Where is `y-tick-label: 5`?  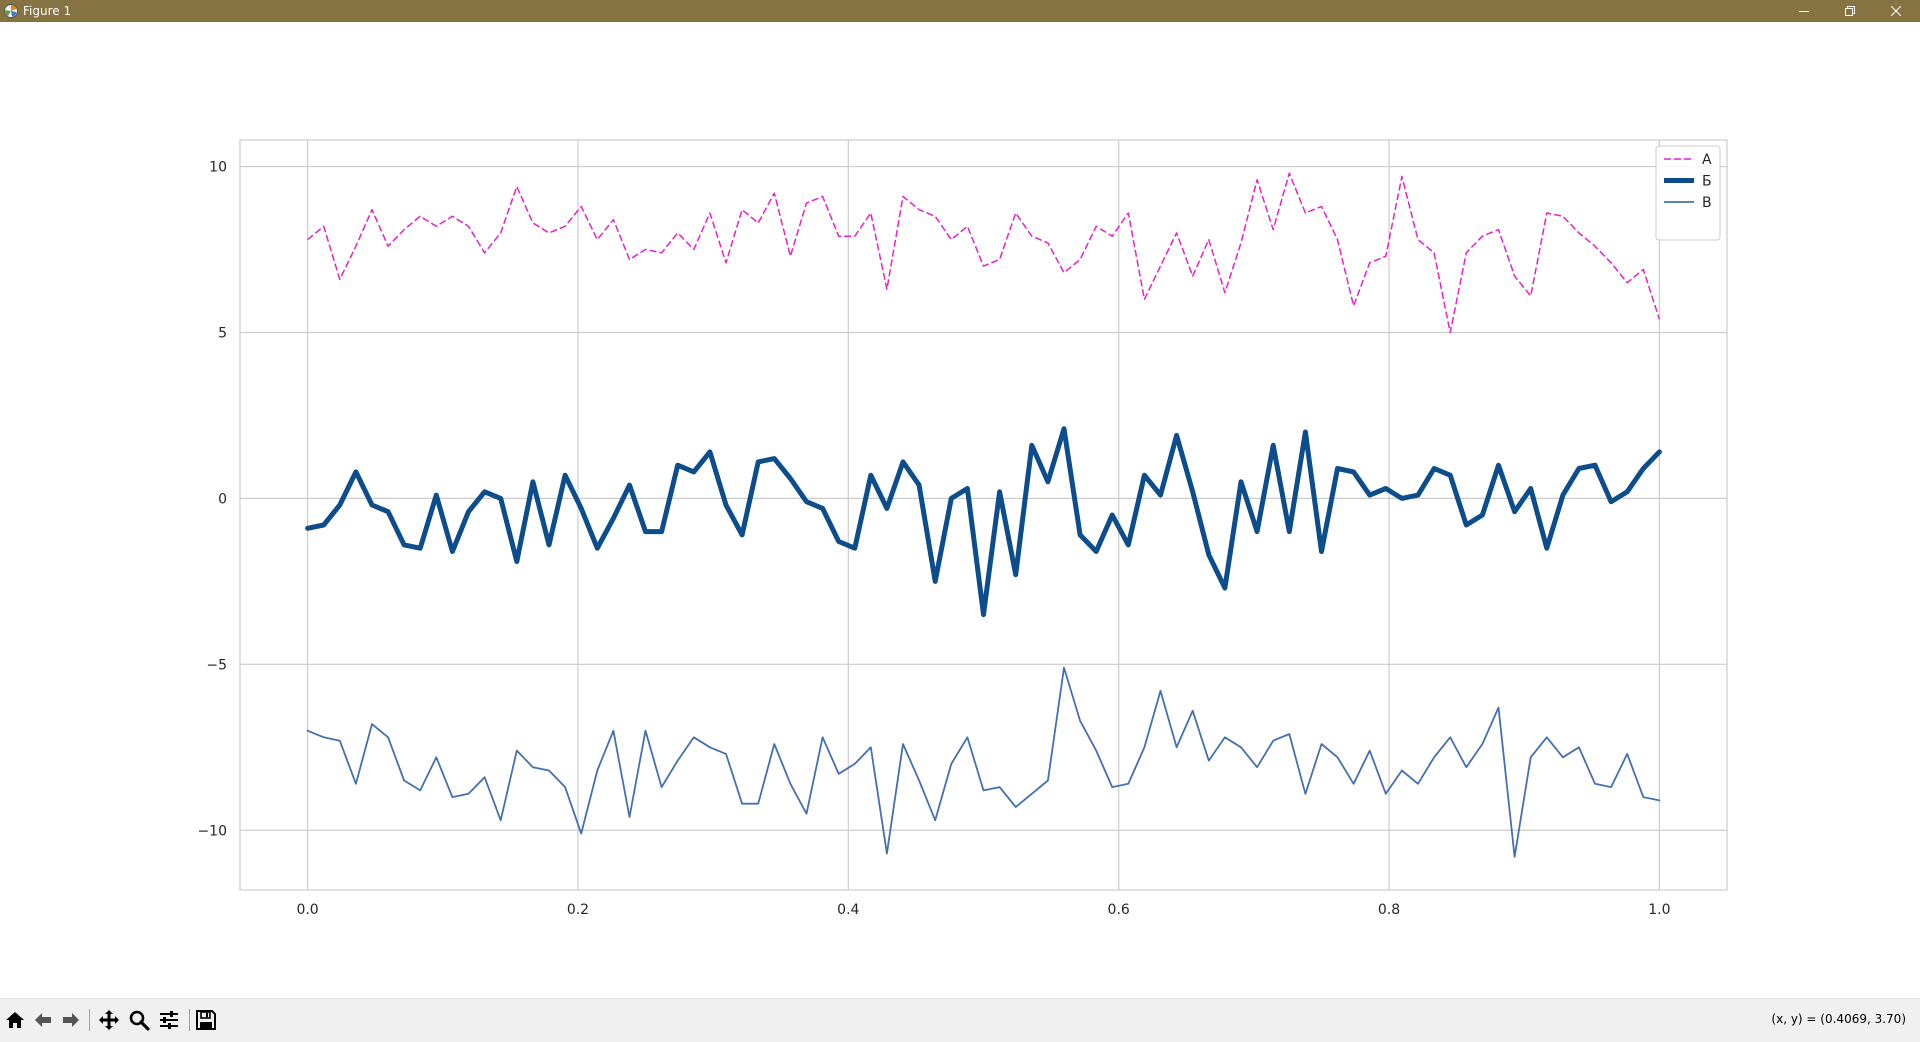 y-tick-label: 5 is located at coordinates (222, 333).